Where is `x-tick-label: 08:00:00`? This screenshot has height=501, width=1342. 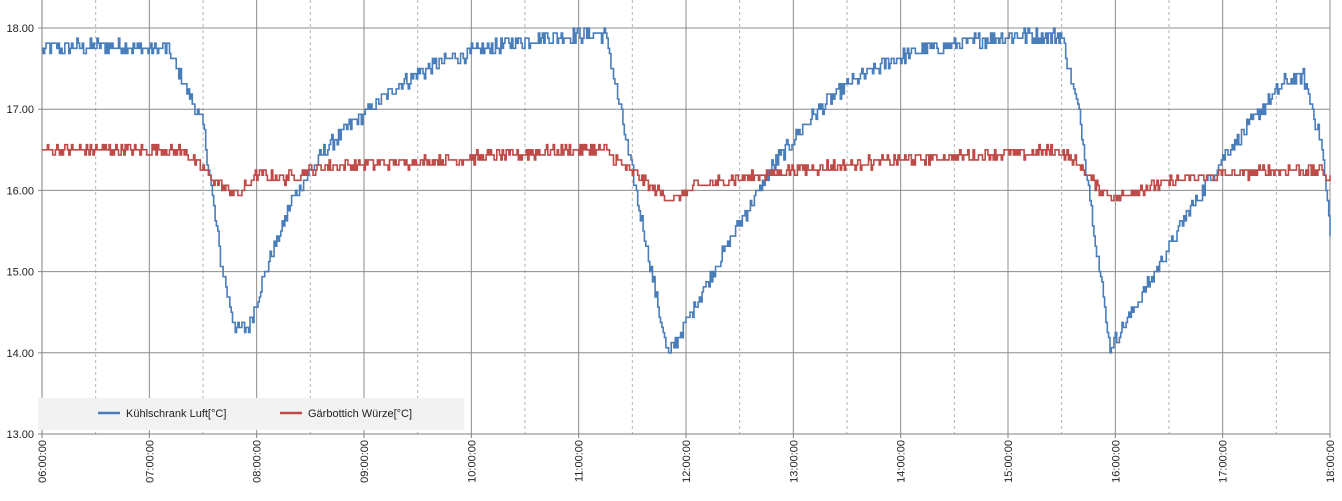 x-tick-label: 08:00:00 is located at coordinates (258, 461).